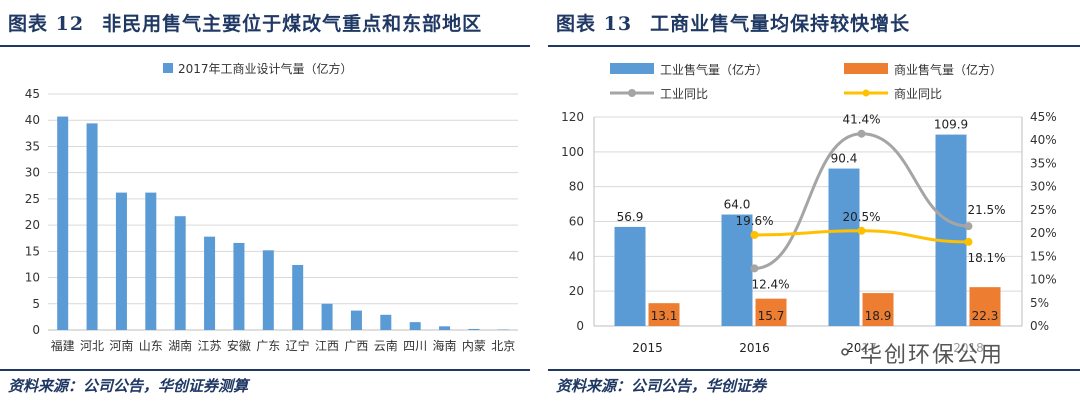 This screenshot has width=1080, height=403. I want to click on figure-13-title: 图表 13 工商业售气量均保持较快增长, so click(733, 24).